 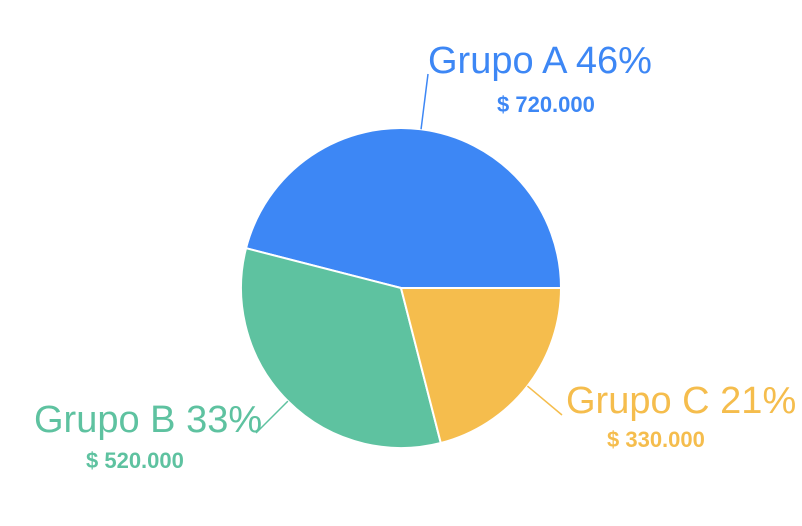 What do you see at coordinates (272, 417) in the screenshot?
I see `leader-line-grupo-b` at bounding box center [272, 417].